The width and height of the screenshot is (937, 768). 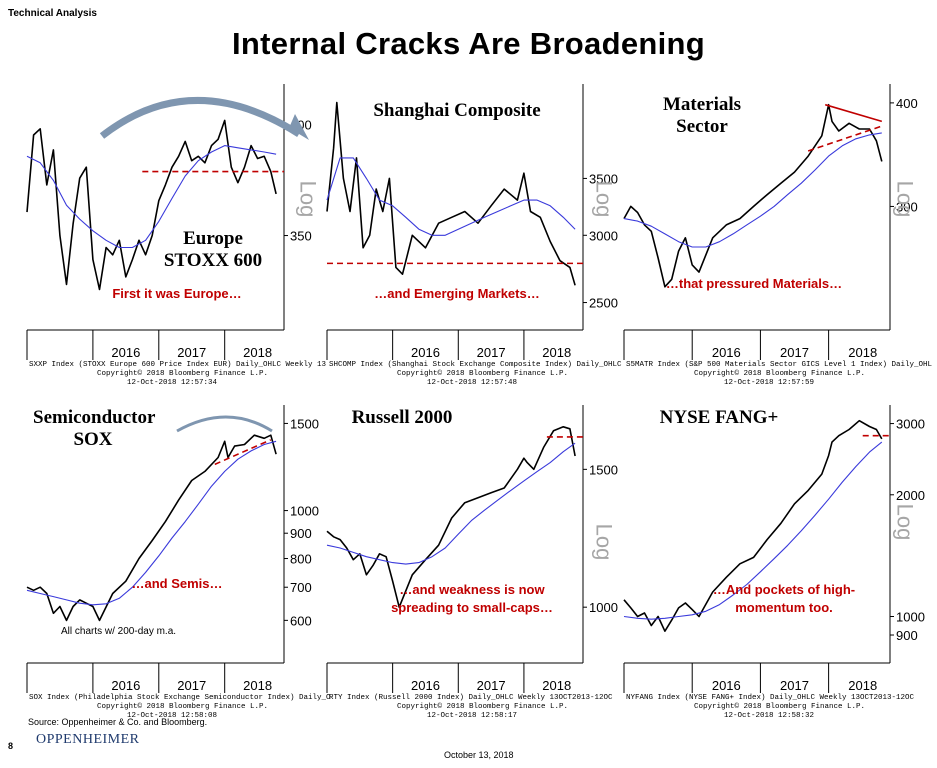 What do you see at coordinates (11, 746) in the screenshot?
I see `page-number: 8` at bounding box center [11, 746].